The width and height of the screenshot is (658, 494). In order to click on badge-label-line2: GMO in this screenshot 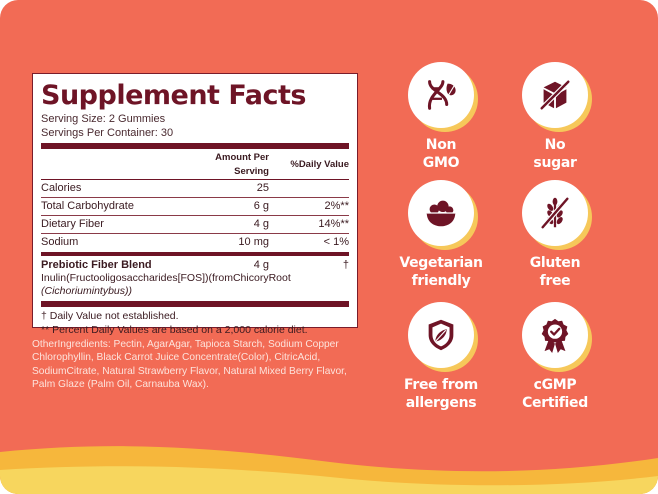, I will do `click(441, 163)`.